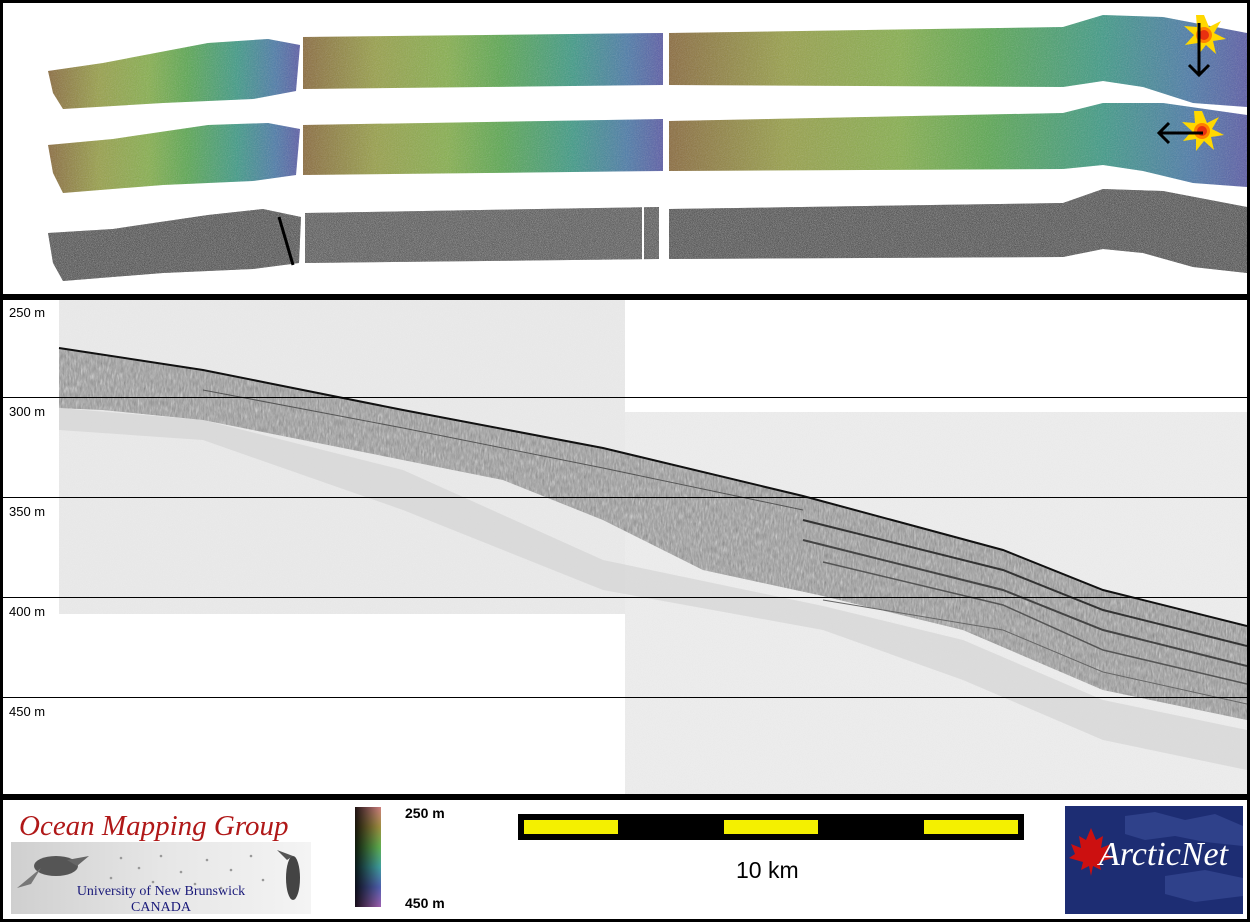  What do you see at coordinates (767, 870) in the screenshot?
I see `scale-label: 10 km` at bounding box center [767, 870].